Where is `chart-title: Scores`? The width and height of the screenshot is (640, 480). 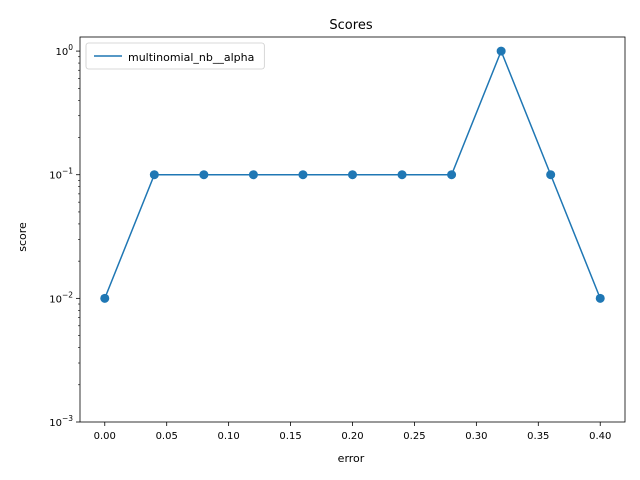
chart-title: Scores is located at coordinates (350, 25).